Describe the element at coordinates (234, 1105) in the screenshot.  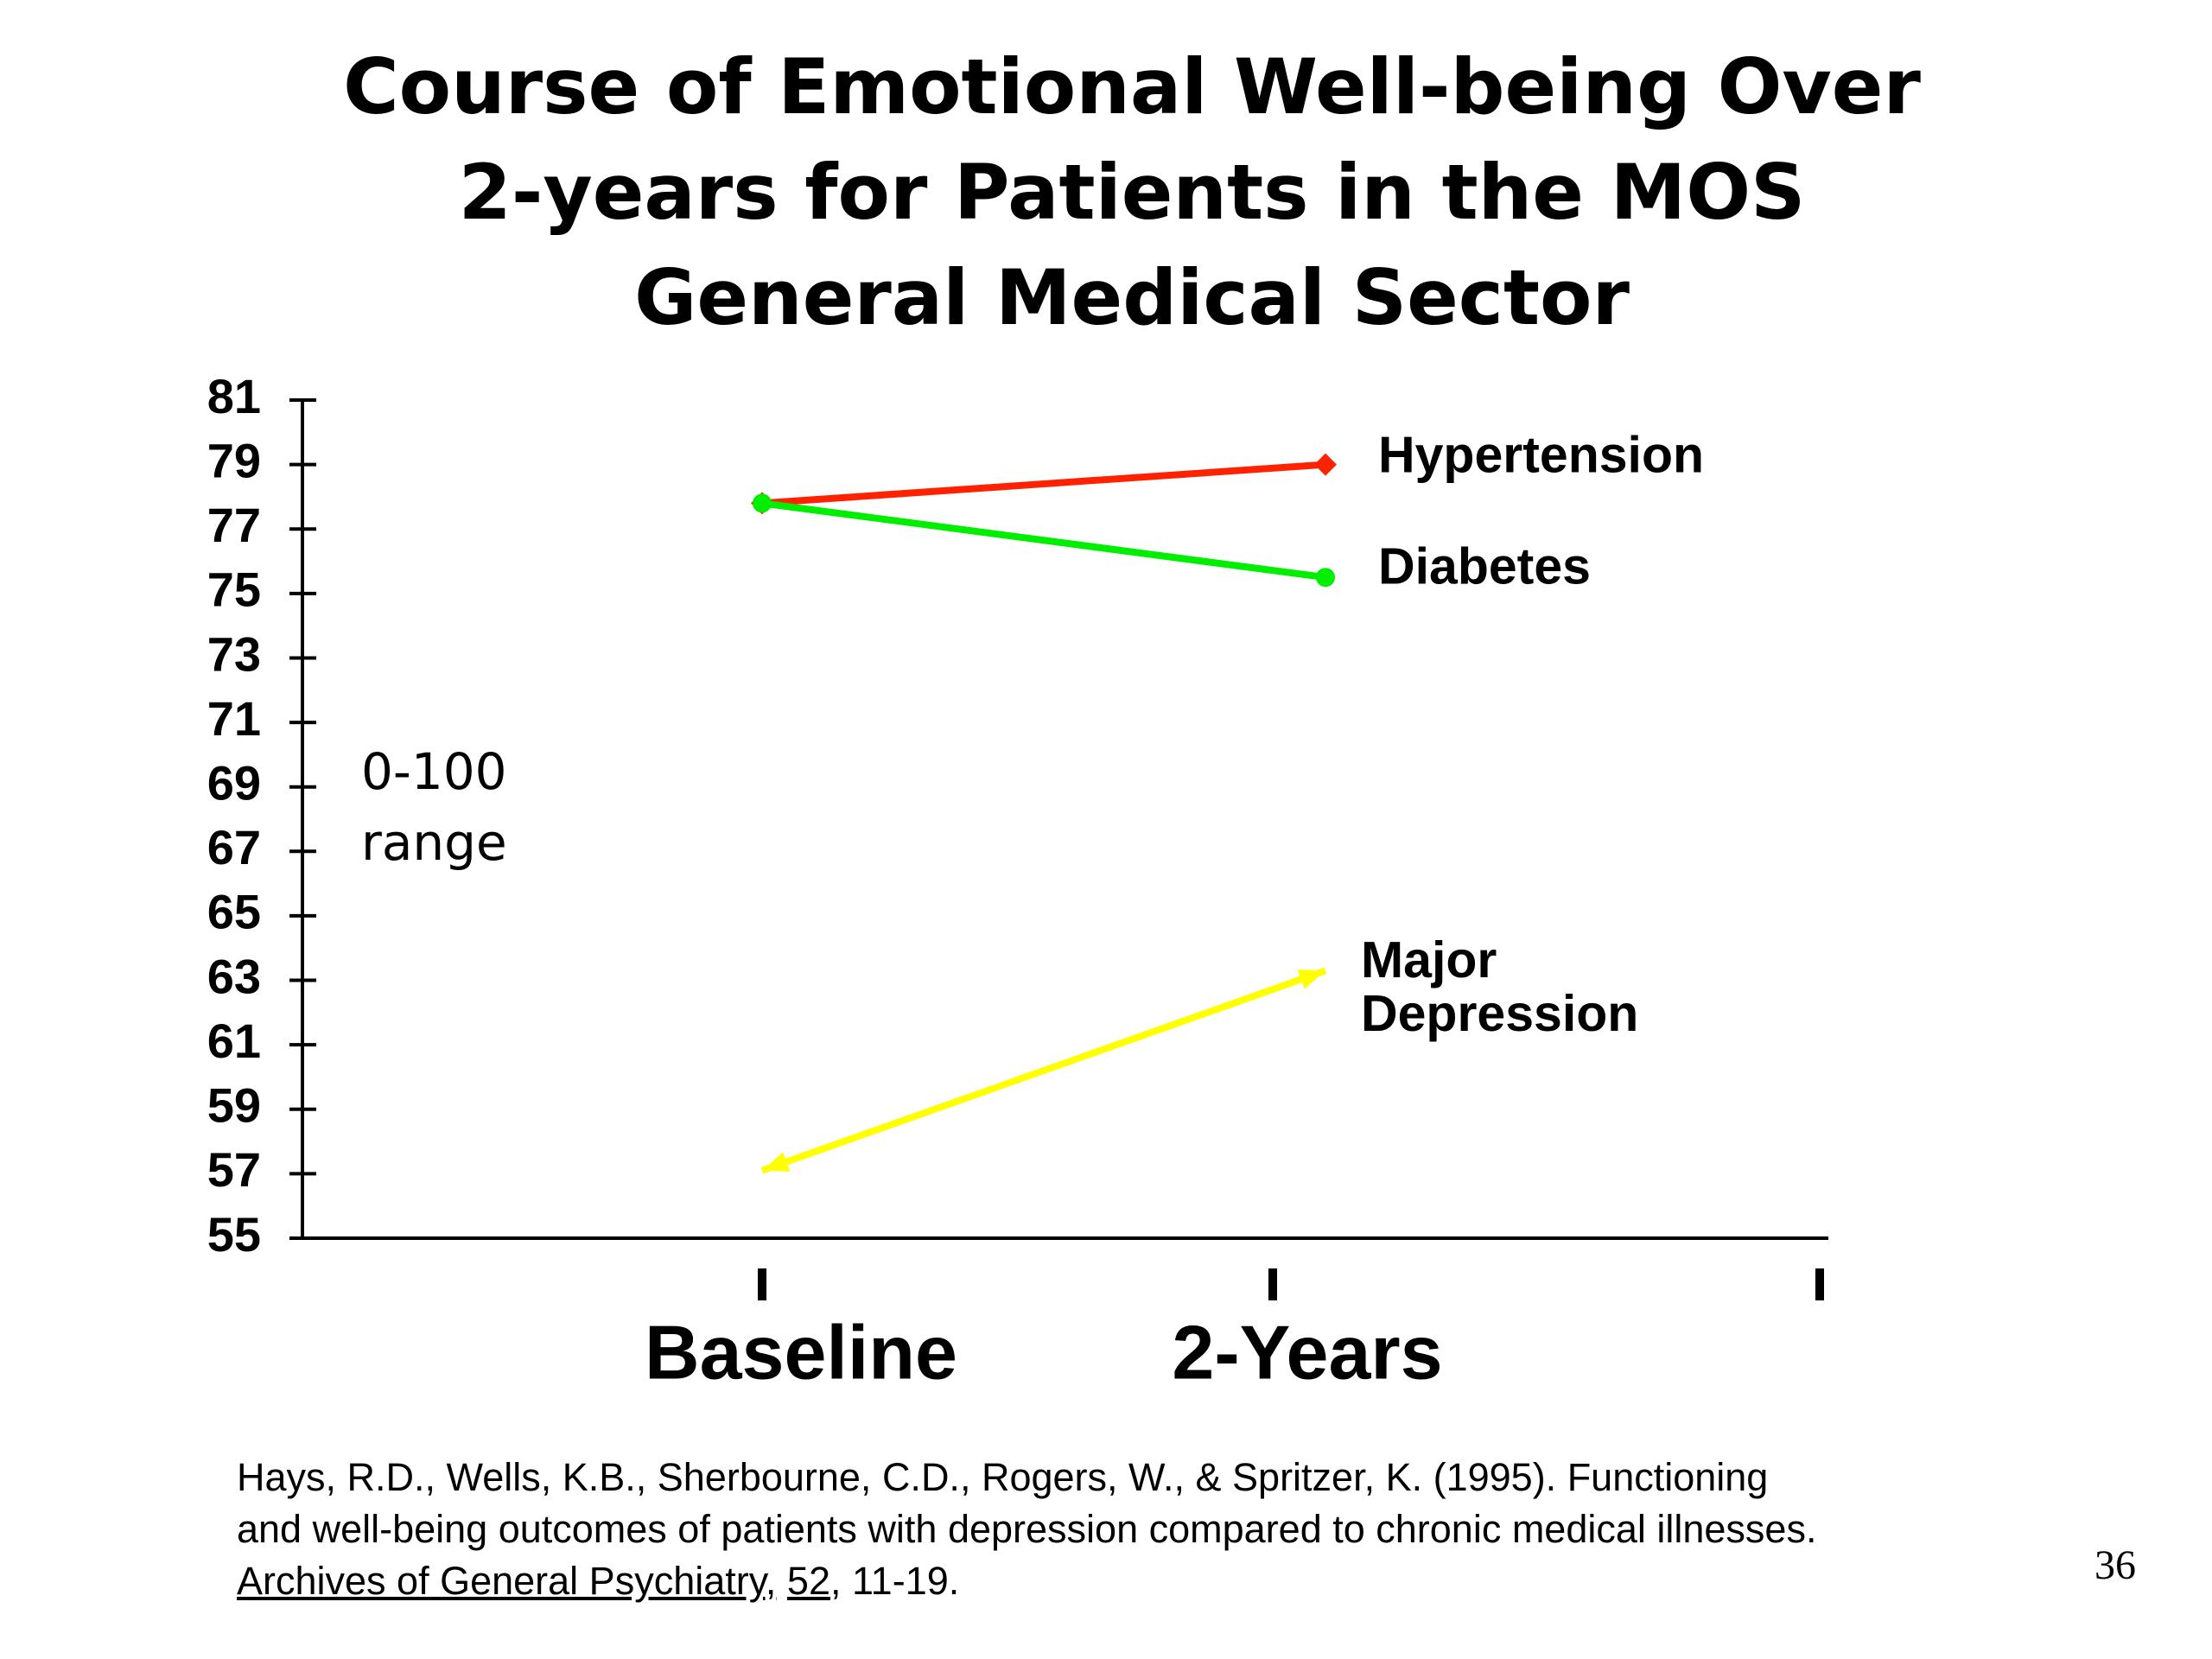
I see `y-tick-label: 59` at that location.